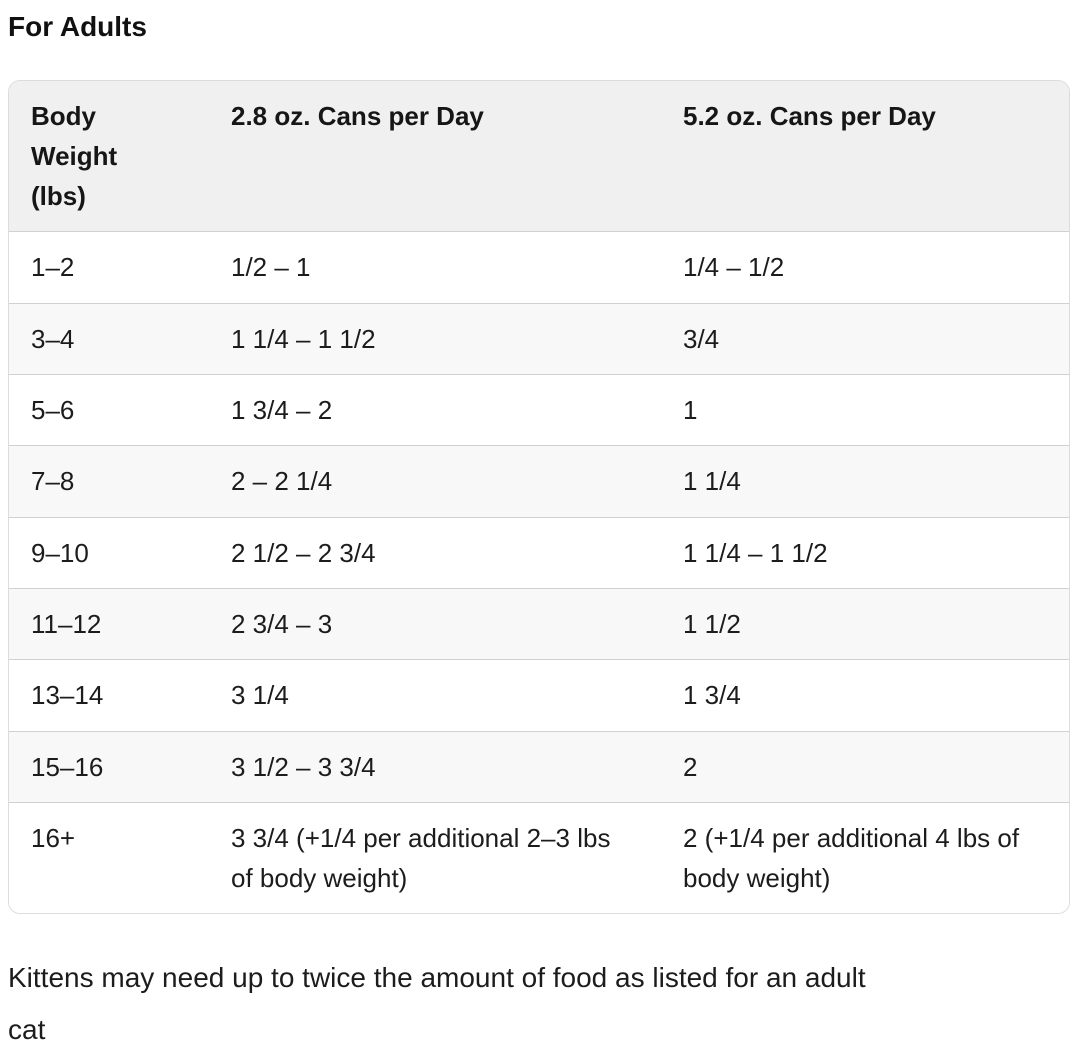 This screenshot has height=1056, width=1078. What do you see at coordinates (865, 410) in the screenshot?
I see `cell-cans-5-2oz: 1` at bounding box center [865, 410].